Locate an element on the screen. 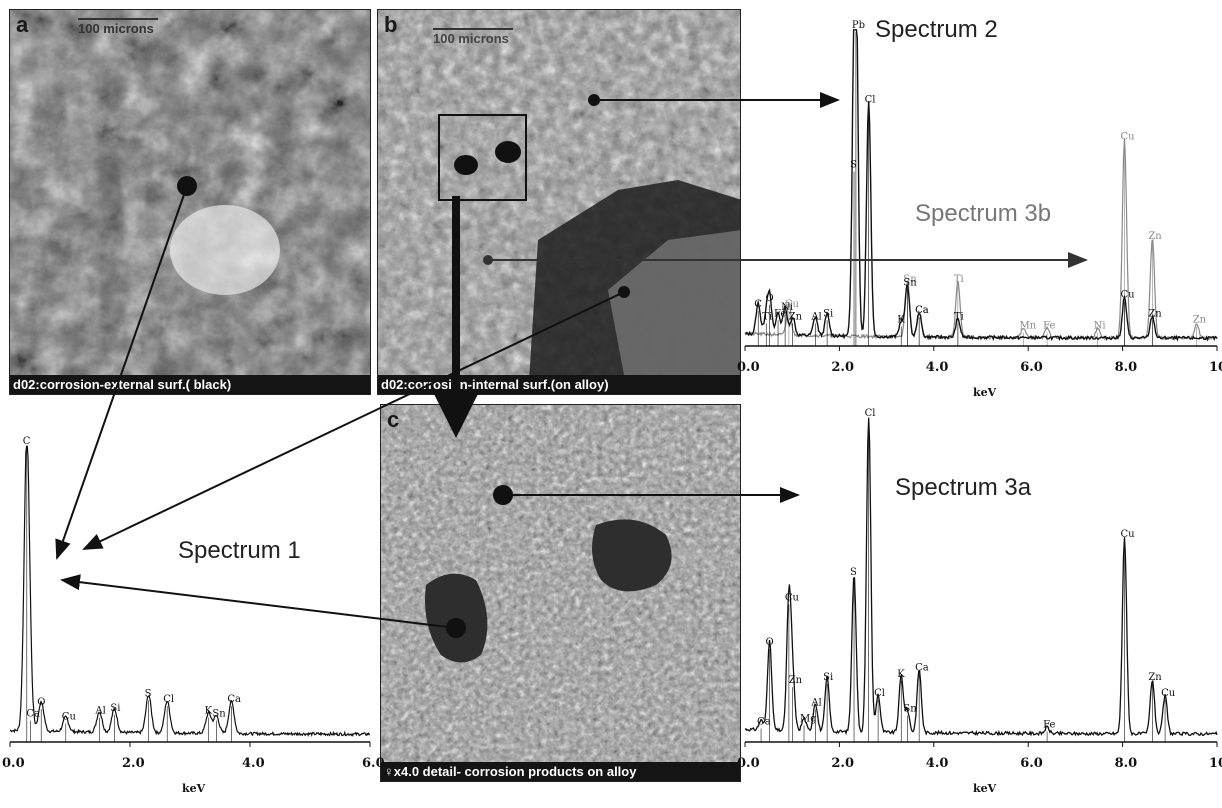 The image size is (1222, 808). spectrum-3b-title: Spectrum 3b is located at coordinates (983, 213).